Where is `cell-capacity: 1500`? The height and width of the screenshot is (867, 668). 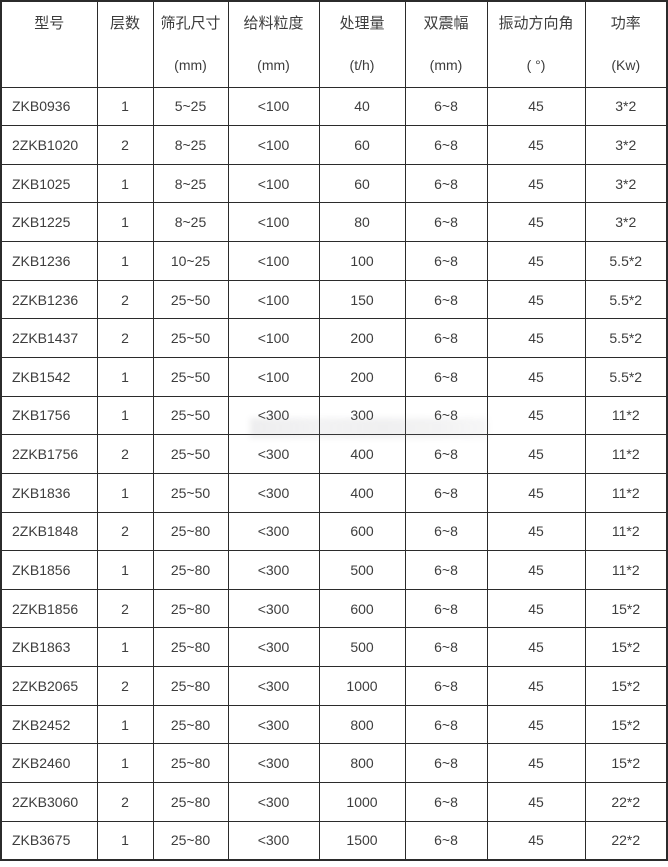
cell-capacity: 1500 is located at coordinates (362, 840).